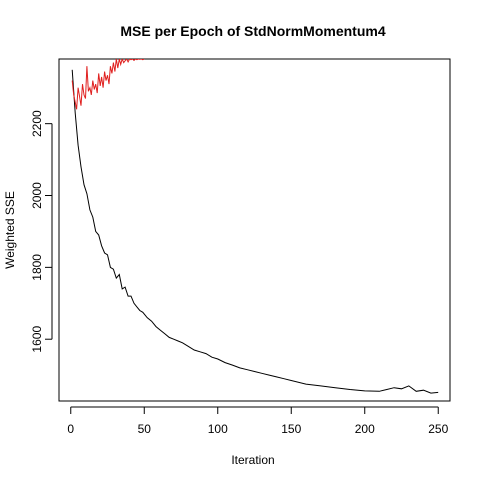 The image size is (480, 480). Describe the element at coordinates (145, 429) in the screenshot. I see `x-tick-label: 50` at that location.